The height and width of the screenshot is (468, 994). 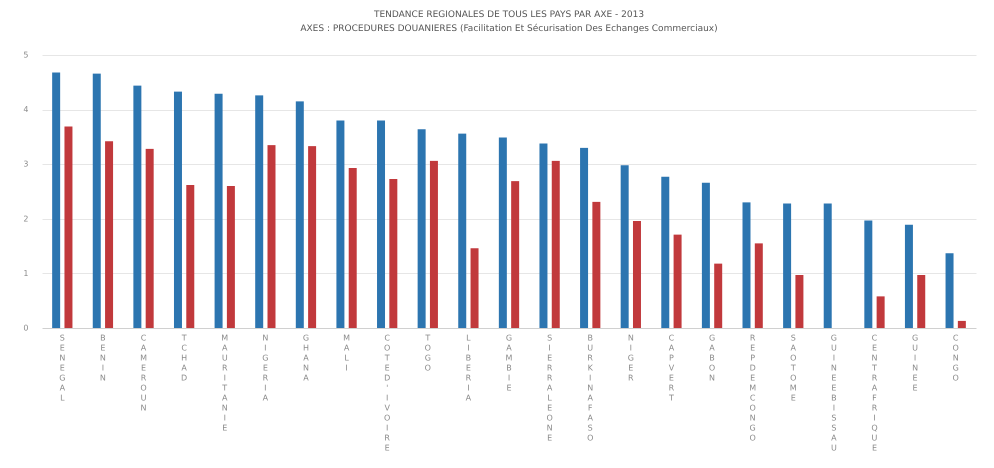 I want to click on y-tick-label: 4, so click(x=25, y=109).